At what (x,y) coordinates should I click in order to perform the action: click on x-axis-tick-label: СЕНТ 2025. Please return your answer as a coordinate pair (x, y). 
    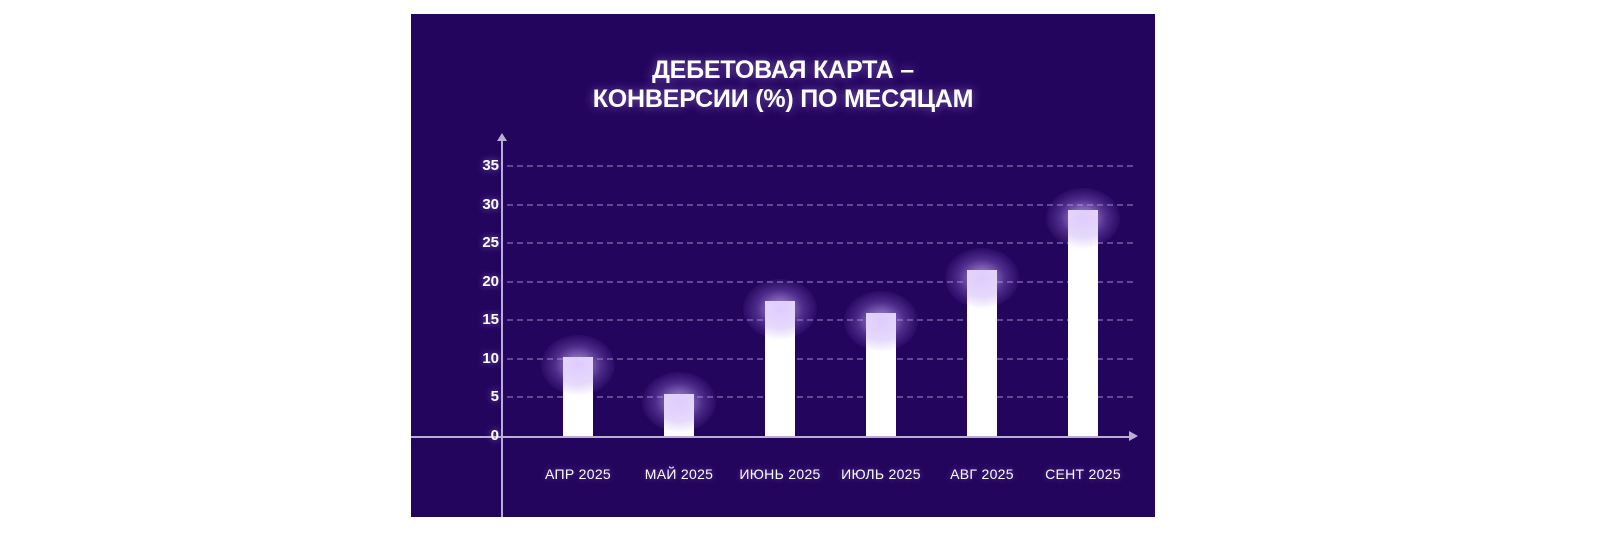
    Looking at the image, I should click on (1083, 474).